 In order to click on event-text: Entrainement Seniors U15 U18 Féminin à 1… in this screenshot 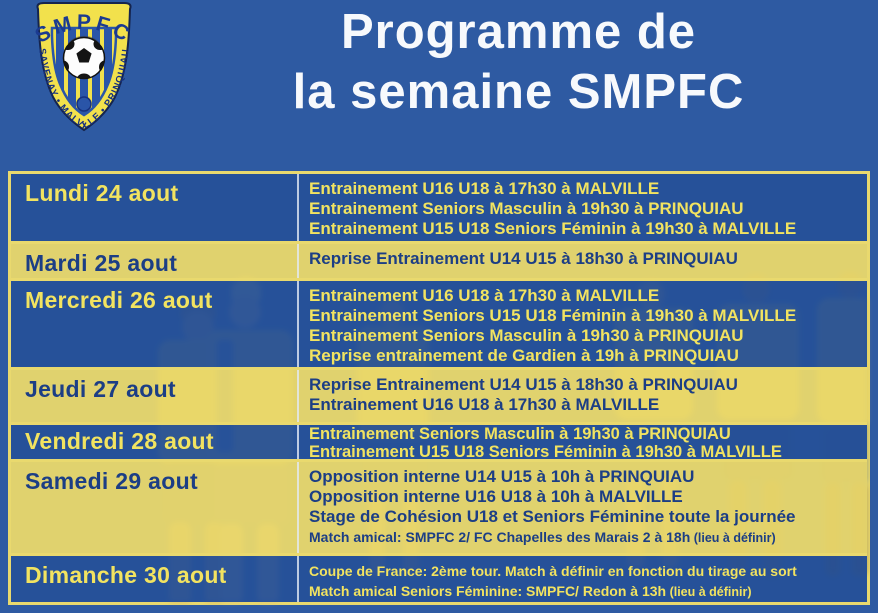, I will do `click(553, 315)`.